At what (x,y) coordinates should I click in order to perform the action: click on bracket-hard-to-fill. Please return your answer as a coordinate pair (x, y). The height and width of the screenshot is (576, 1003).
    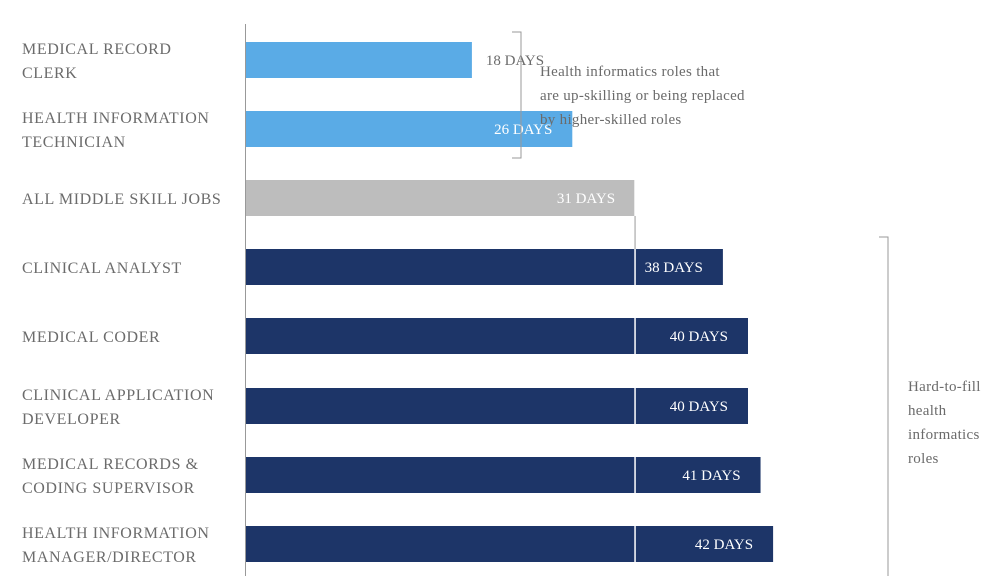
    Looking at the image, I should click on (884, 406).